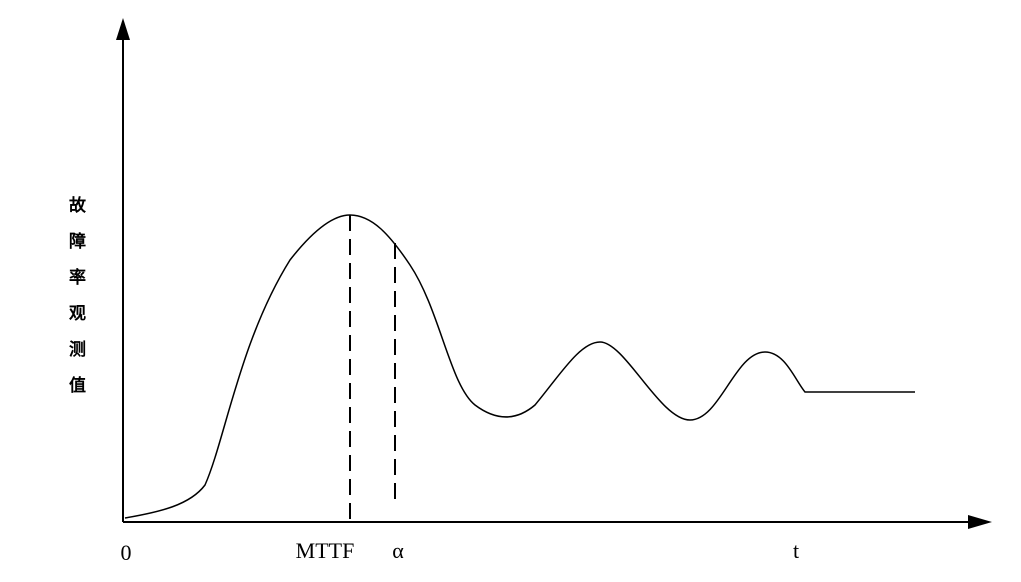  Describe the element at coordinates (123, 29) in the screenshot. I see `y-axis-arrow` at that location.